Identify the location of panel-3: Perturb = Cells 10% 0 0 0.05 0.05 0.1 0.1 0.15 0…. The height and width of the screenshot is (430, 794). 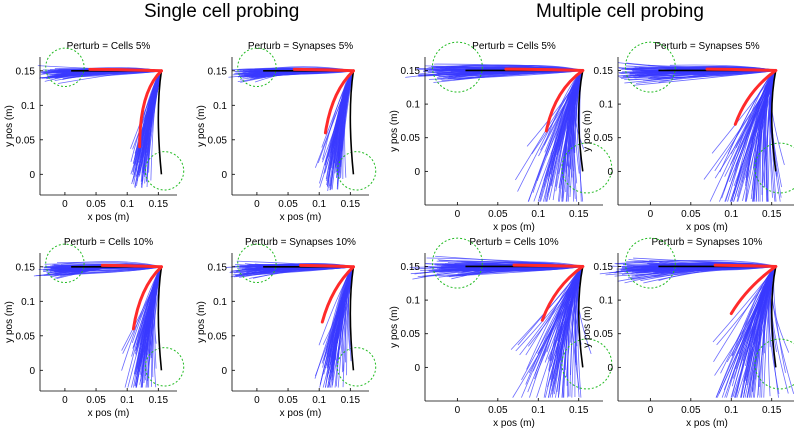
(94, 328).